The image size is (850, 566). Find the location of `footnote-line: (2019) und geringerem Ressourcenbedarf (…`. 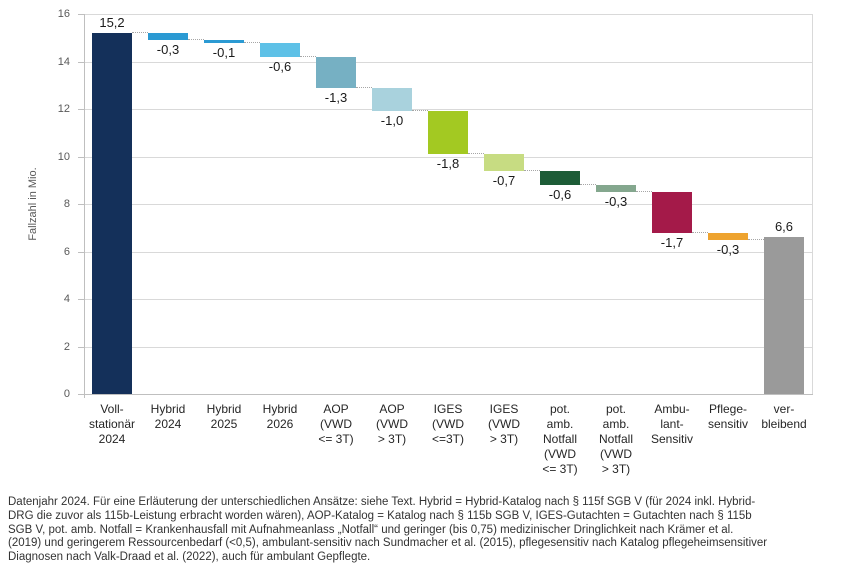

footnote-line: (2019) und geringerem Ressourcenbedarf (… is located at coordinates (388, 543).